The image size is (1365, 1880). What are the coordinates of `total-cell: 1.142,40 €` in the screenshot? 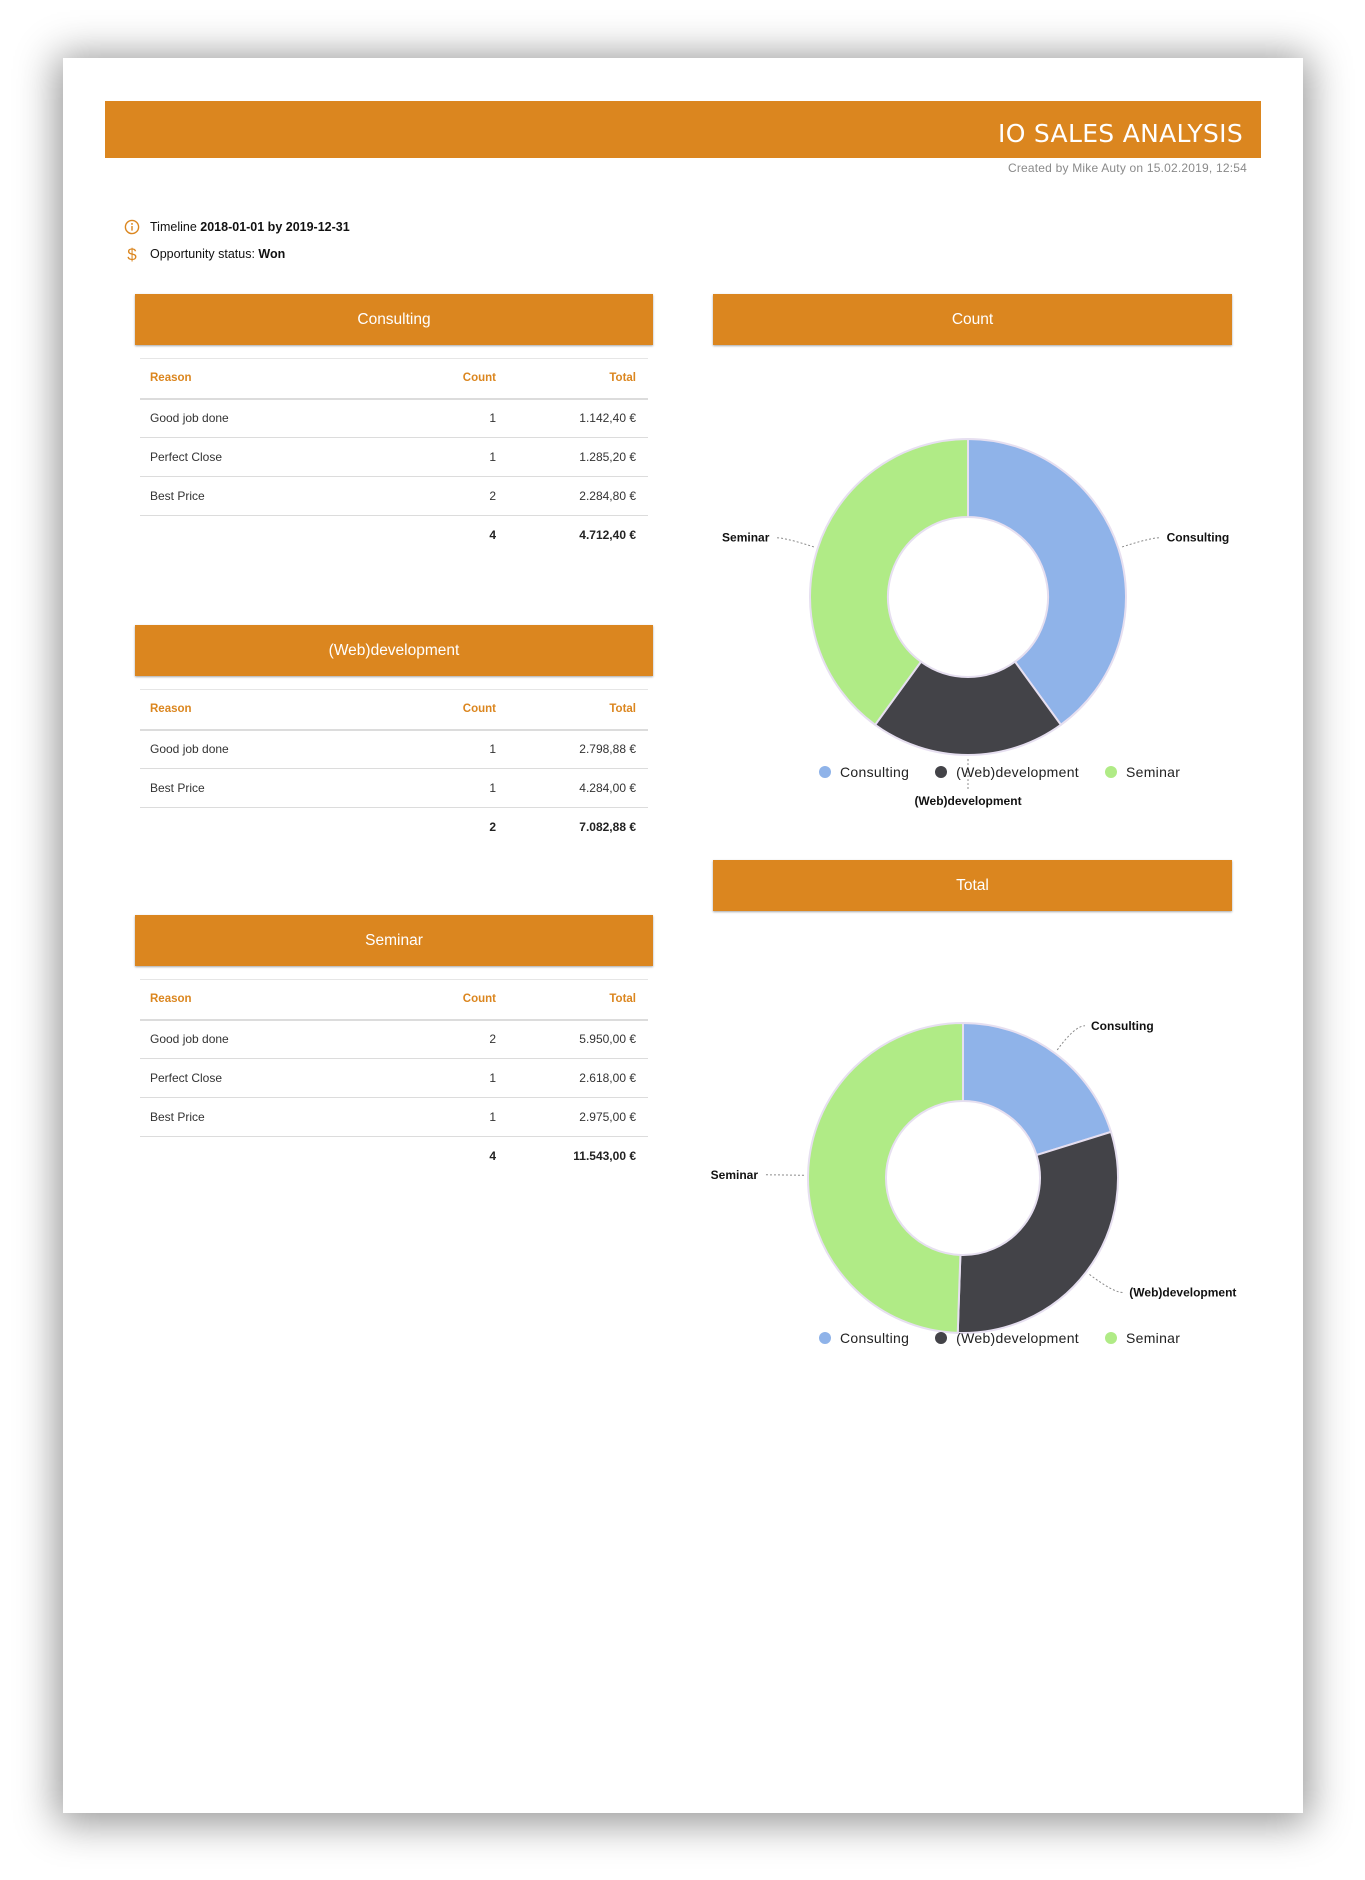 It's located at (578, 418).